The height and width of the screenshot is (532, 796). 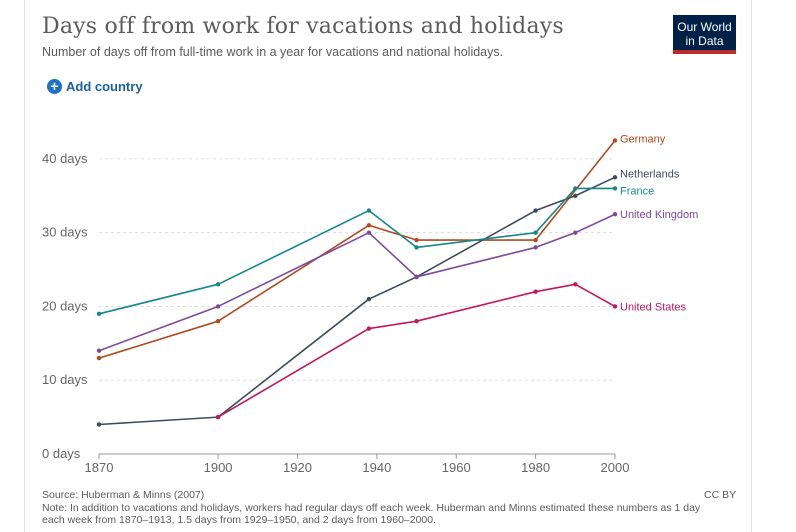 I want to click on x-tick-label: 1900, so click(x=218, y=467).